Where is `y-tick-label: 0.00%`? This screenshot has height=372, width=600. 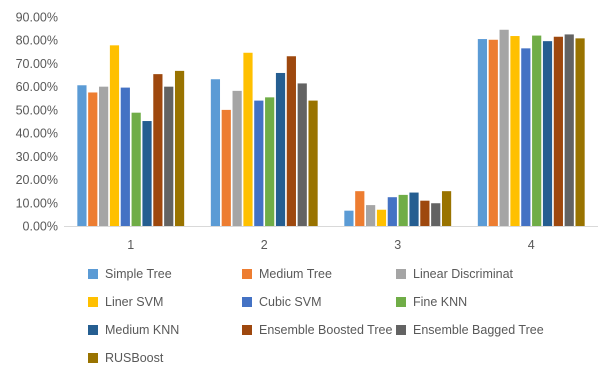 y-tick-label: 0.00% is located at coordinates (40, 227).